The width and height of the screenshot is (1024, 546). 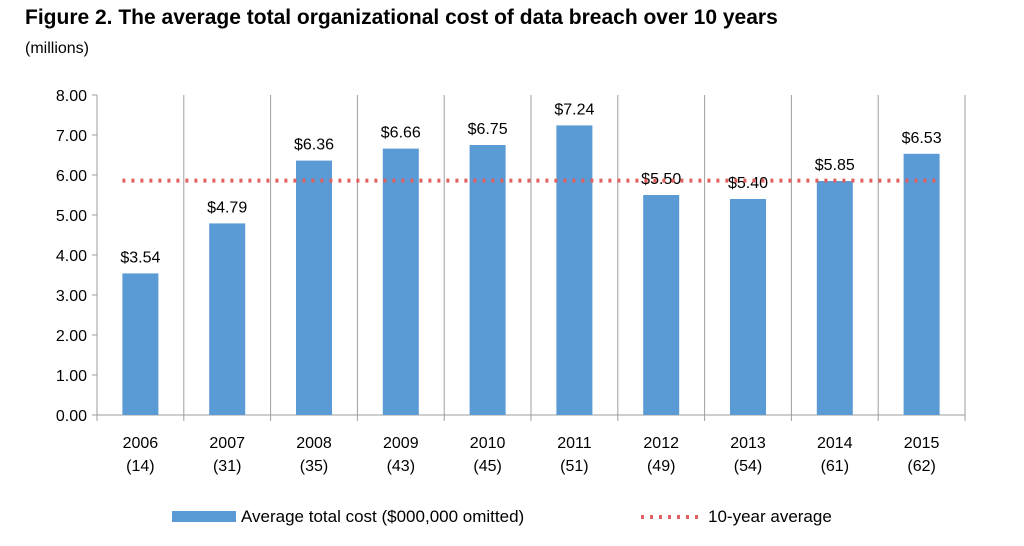 What do you see at coordinates (401, 443) in the screenshot?
I see `x-tick-label: 2009` at bounding box center [401, 443].